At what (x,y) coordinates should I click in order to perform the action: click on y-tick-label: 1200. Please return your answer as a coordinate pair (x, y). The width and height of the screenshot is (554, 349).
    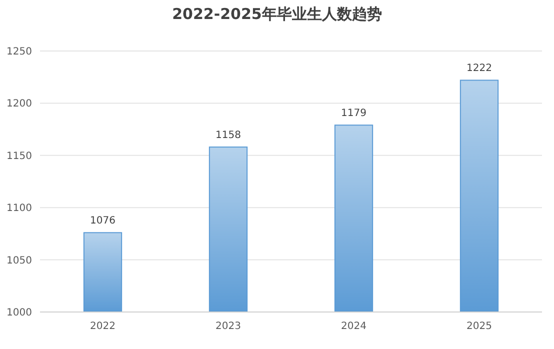
    Looking at the image, I should click on (19, 104).